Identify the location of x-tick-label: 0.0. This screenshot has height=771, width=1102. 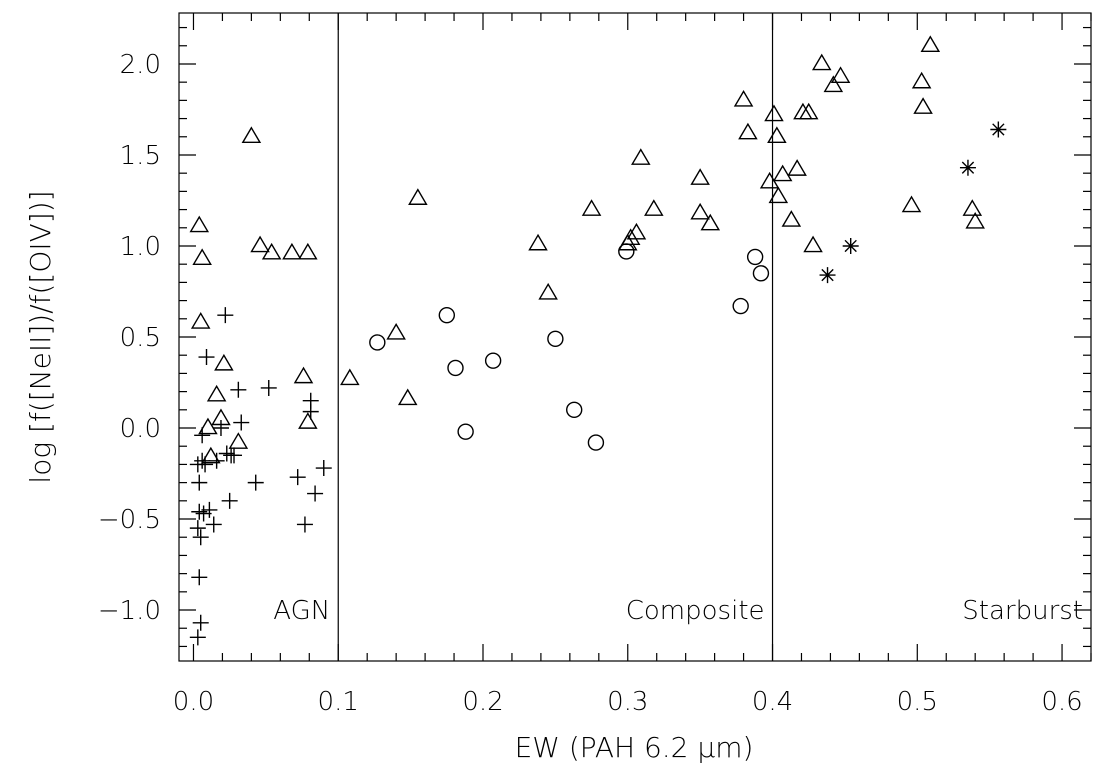
(193, 702).